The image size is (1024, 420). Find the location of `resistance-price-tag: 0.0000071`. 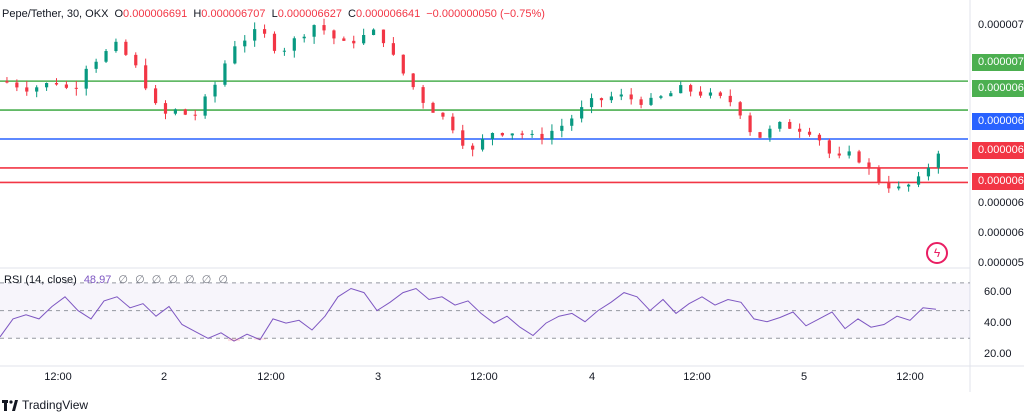

resistance-price-tag: 0.0000071 is located at coordinates (998, 62).